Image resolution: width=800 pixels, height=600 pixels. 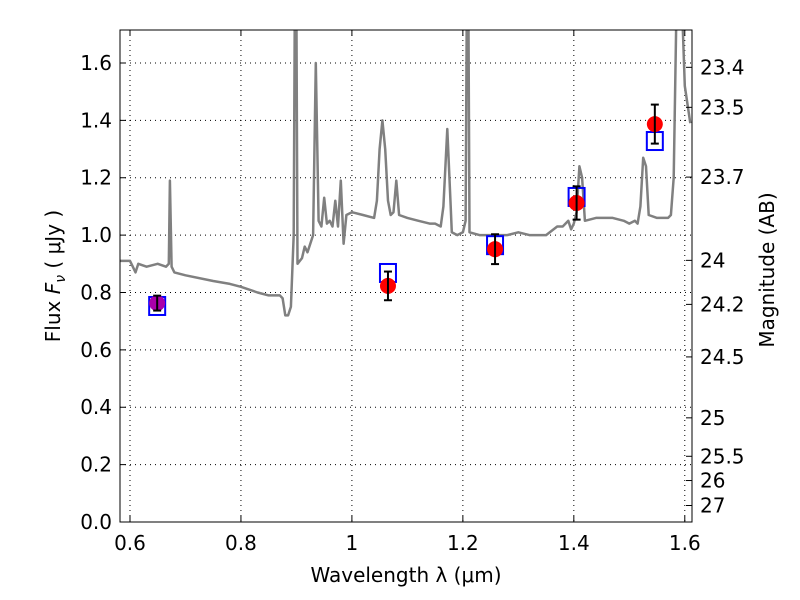 What do you see at coordinates (96, 407) in the screenshot?
I see `y-tick-label: 0.4` at bounding box center [96, 407].